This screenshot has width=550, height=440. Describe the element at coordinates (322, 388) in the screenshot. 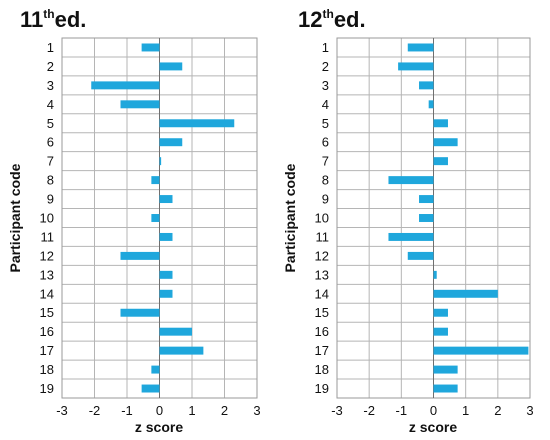

I see `category-label: 19` at that location.